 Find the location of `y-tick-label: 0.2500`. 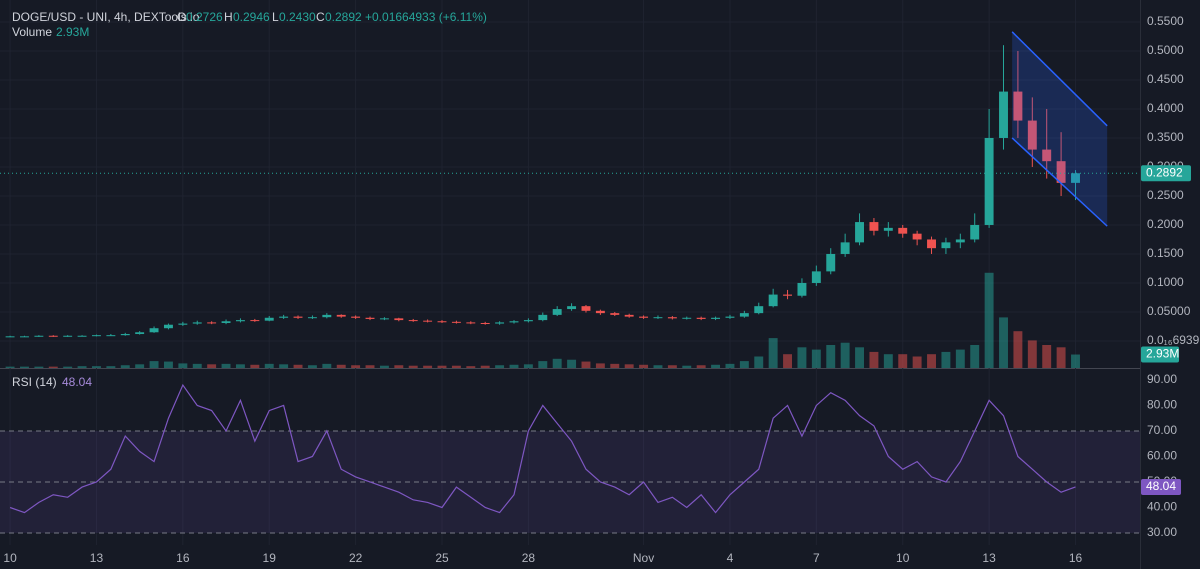

y-tick-label: 0.2500 is located at coordinates (1165, 195).